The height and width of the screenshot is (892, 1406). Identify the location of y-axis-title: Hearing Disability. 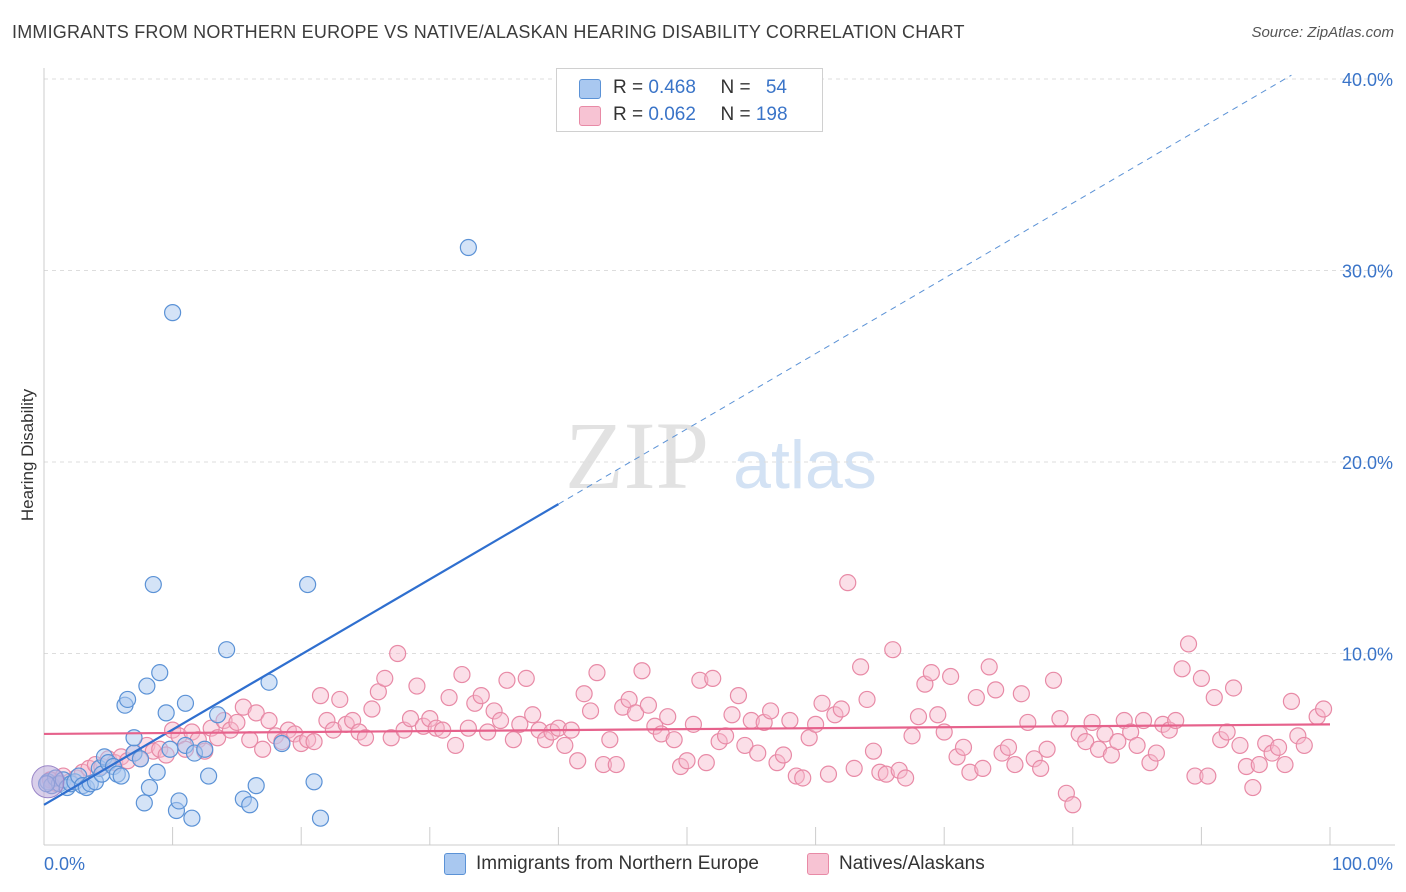
(27, 455).